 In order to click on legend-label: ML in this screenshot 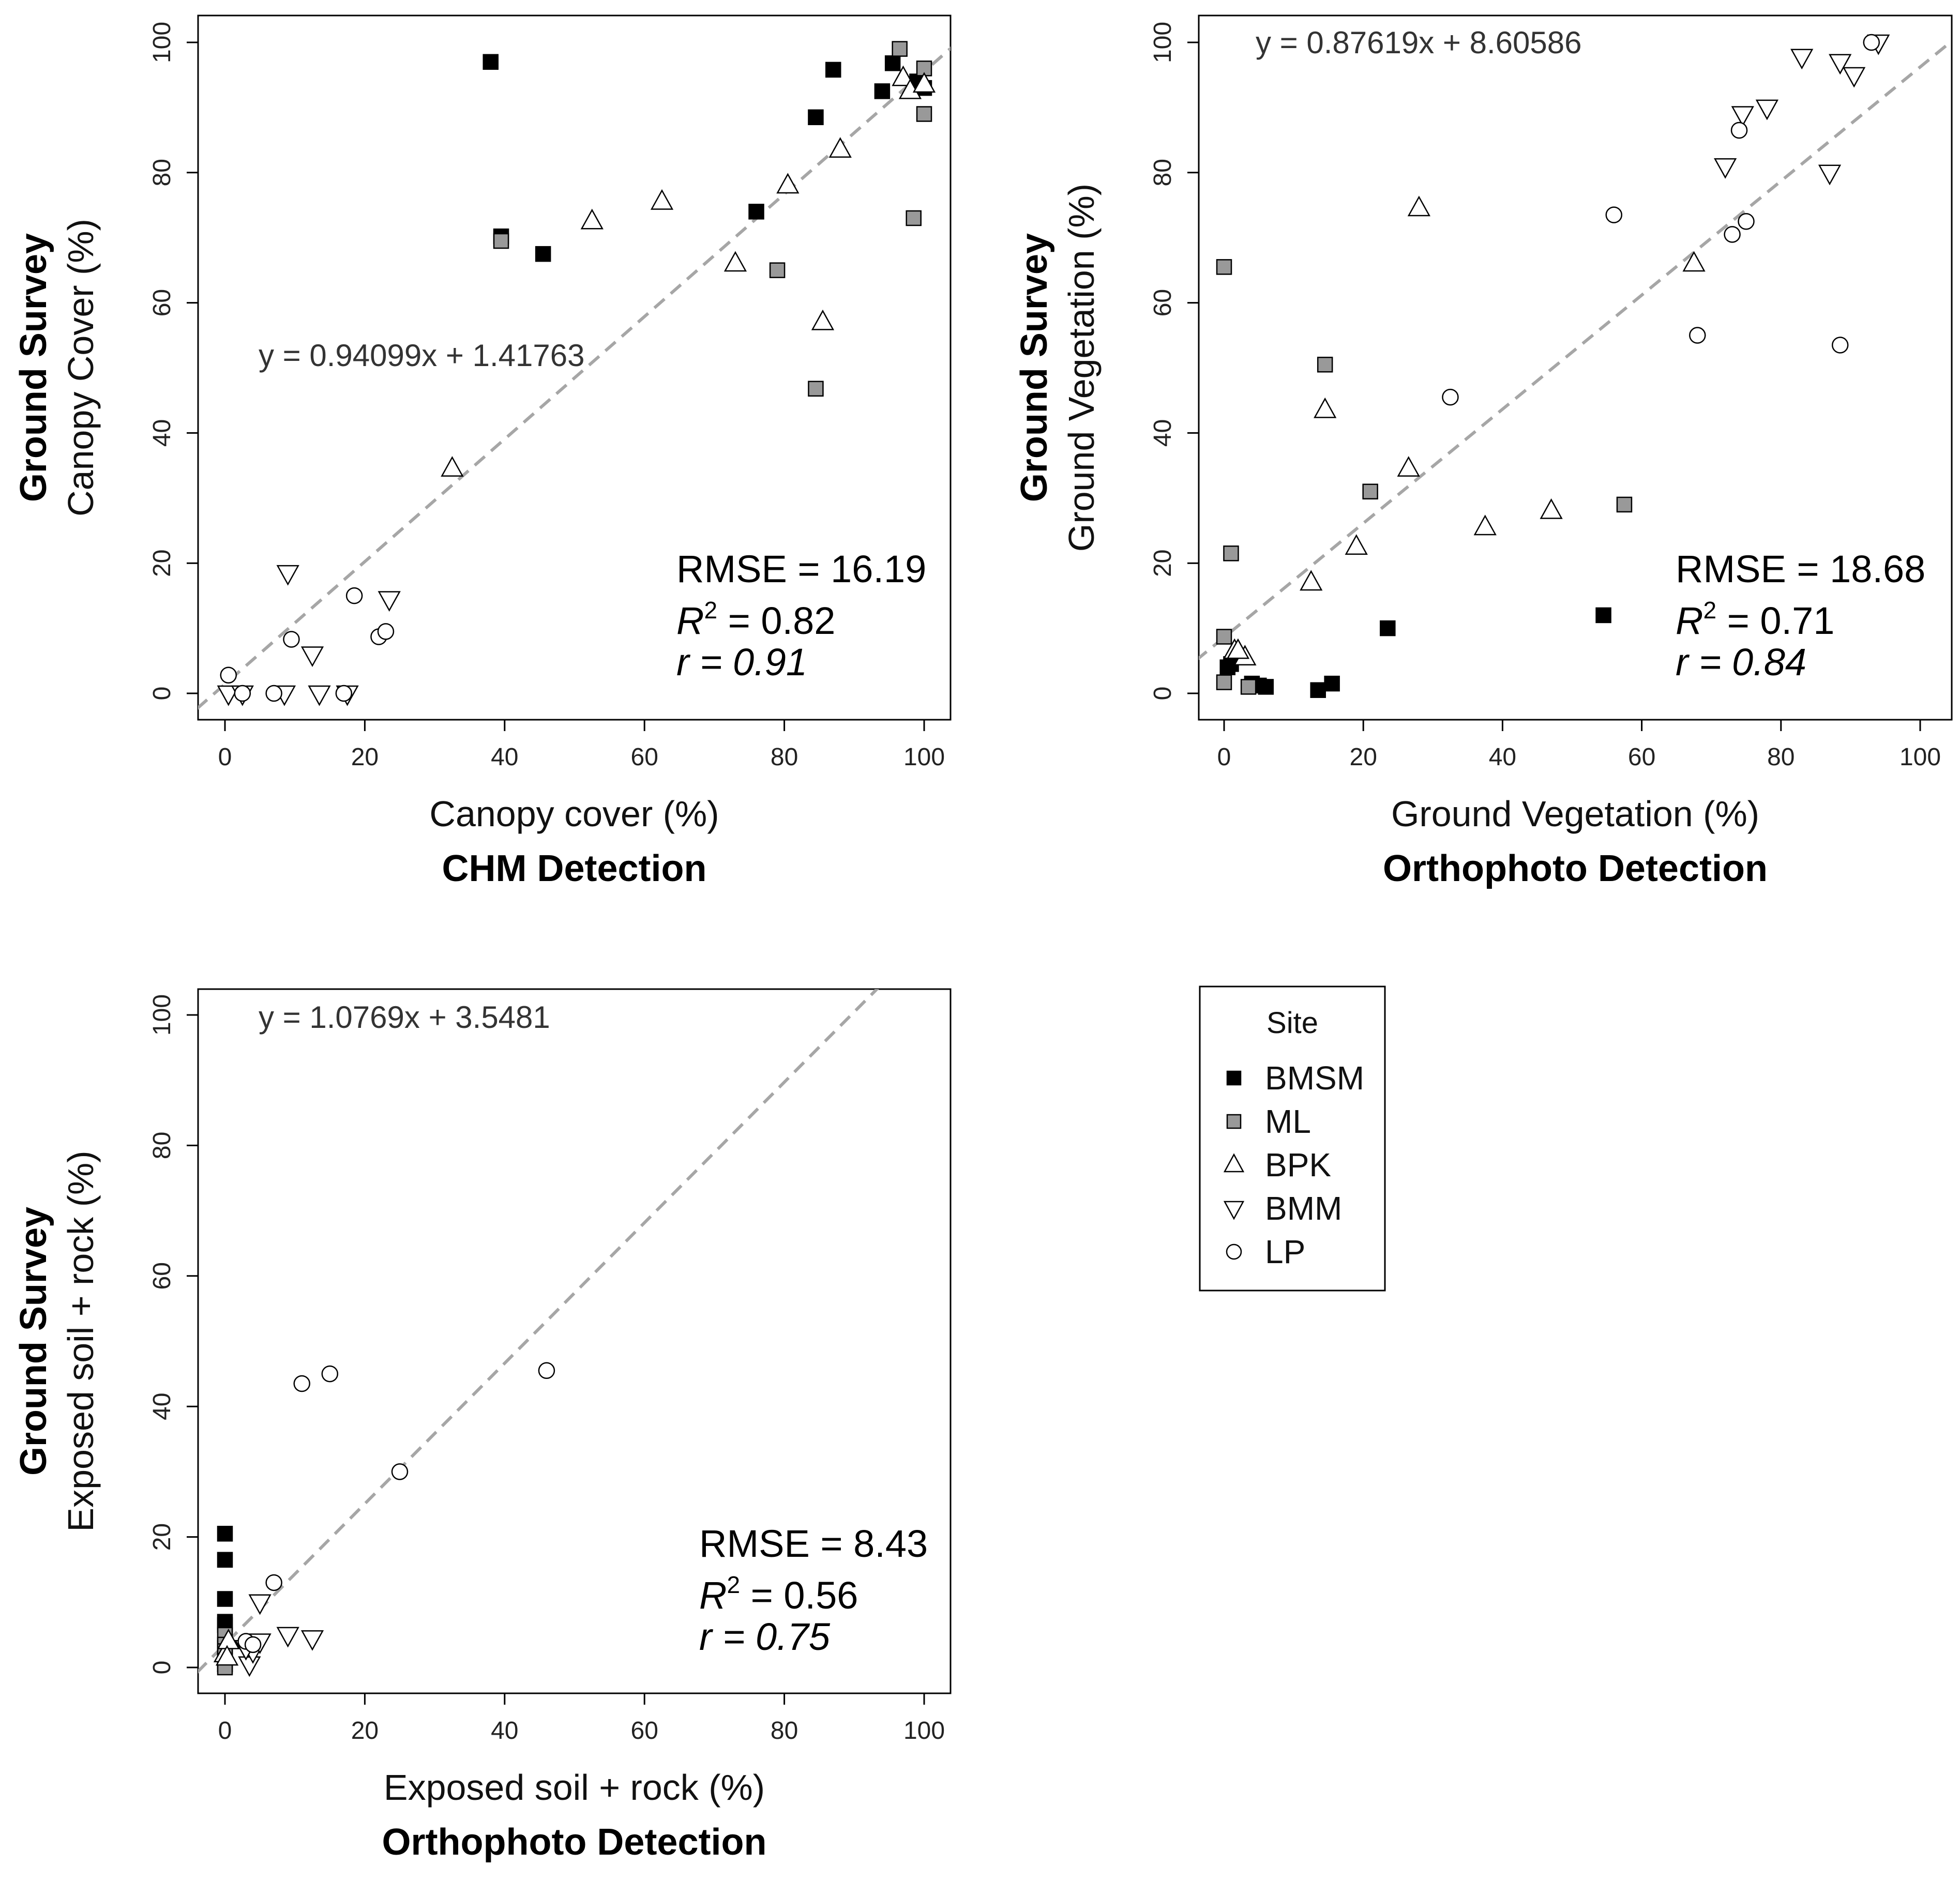, I will do `click(1288, 1121)`.